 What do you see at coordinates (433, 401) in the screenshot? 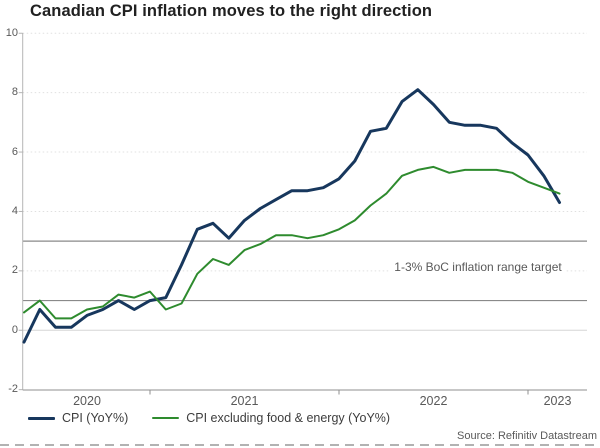
I see `x-tick-label-2022: 2022` at bounding box center [433, 401].